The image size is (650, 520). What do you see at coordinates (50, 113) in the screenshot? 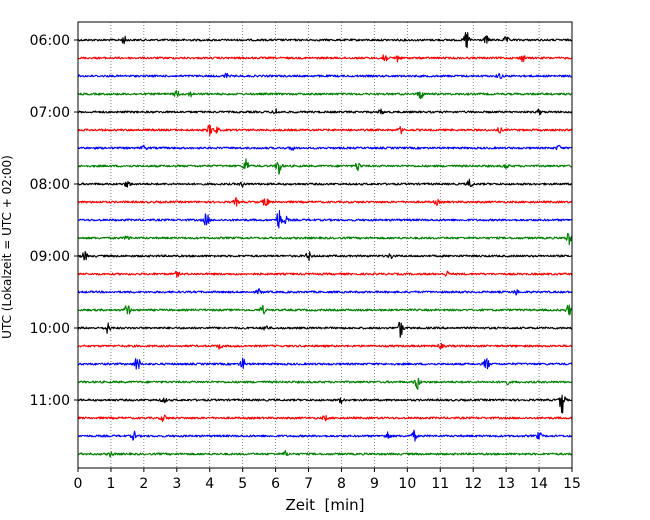
I see `y-tick-label: 07:00` at bounding box center [50, 113].